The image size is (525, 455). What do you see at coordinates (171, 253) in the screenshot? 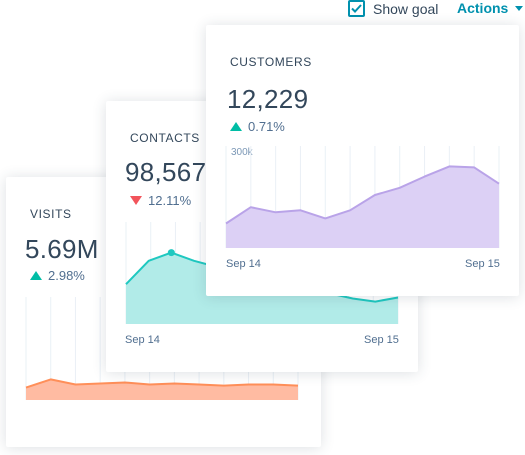
I see `data-point-marker` at bounding box center [171, 253].